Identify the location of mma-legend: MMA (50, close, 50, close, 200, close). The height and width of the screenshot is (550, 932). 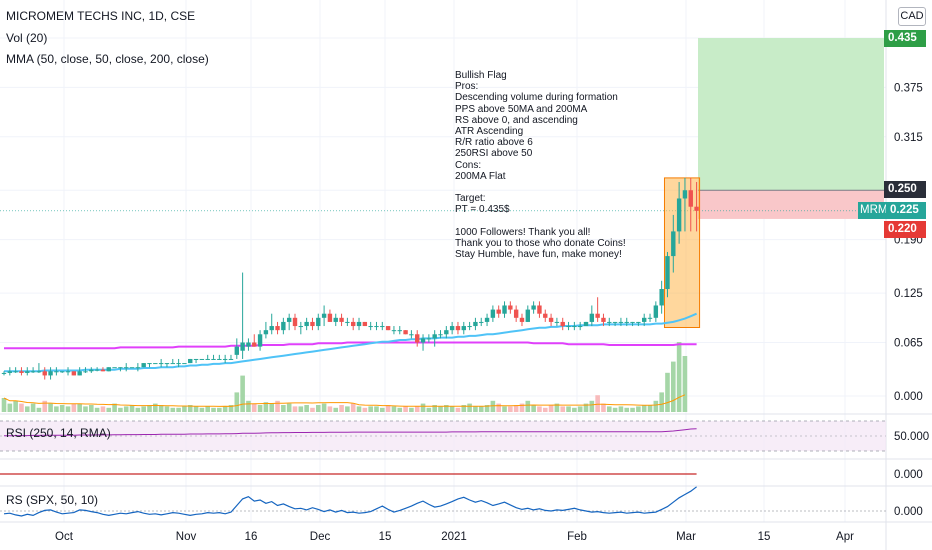
(107, 59).